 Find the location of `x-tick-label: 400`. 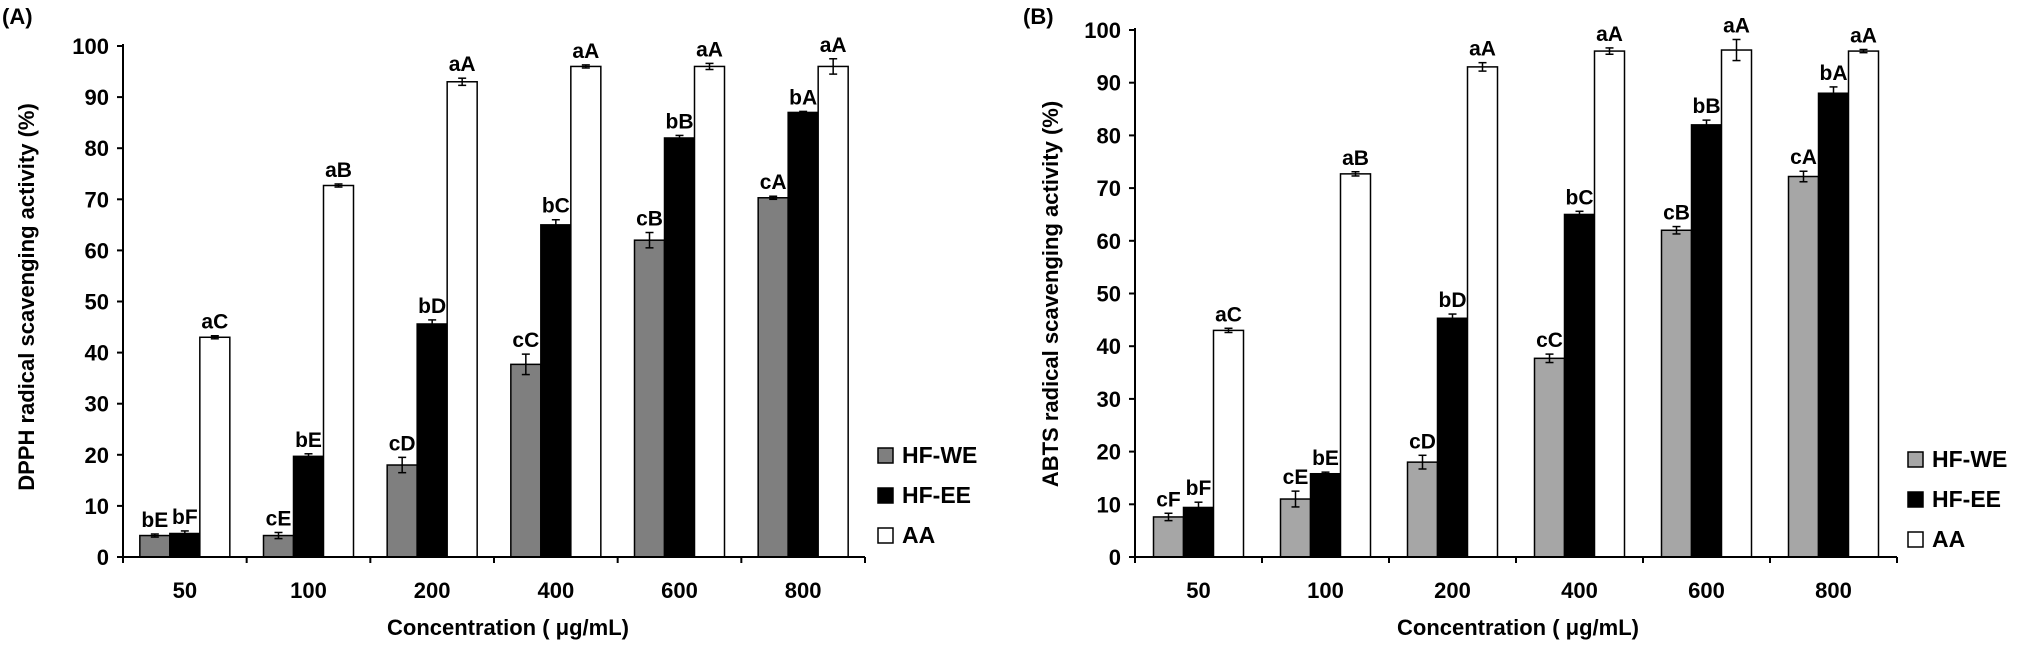

x-tick-label: 400 is located at coordinates (555, 590).